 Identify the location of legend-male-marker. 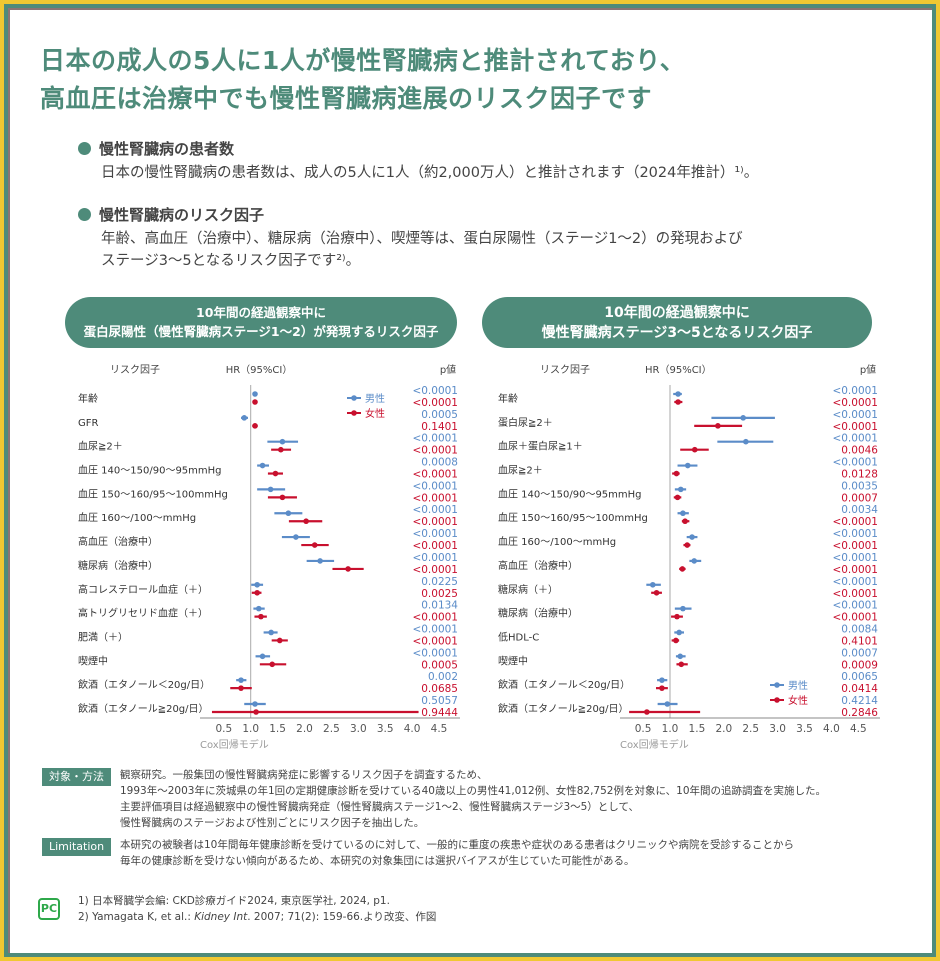
(777, 685).